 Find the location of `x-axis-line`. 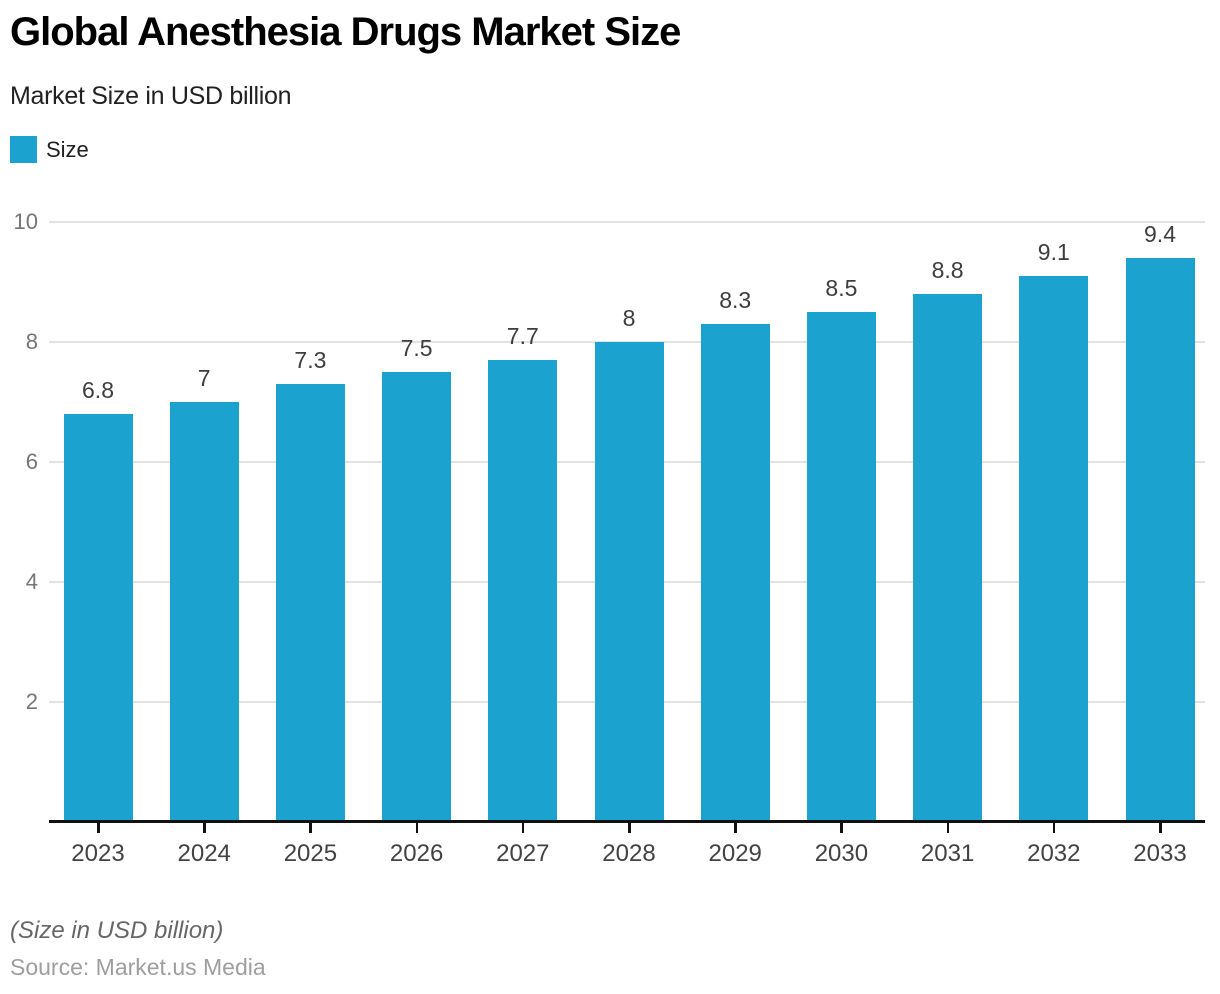

x-axis-line is located at coordinates (627, 821).